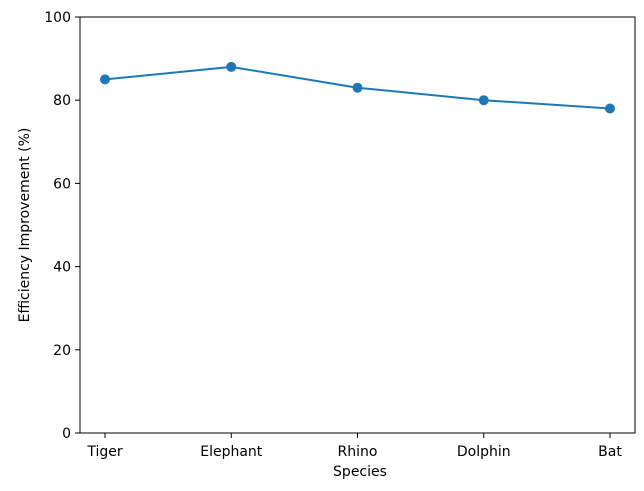 The height and width of the screenshot is (491, 644). Describe the element at coordinates (484, 452) in the screenshot. I see `x-tick-label: Dolphin` at that location.